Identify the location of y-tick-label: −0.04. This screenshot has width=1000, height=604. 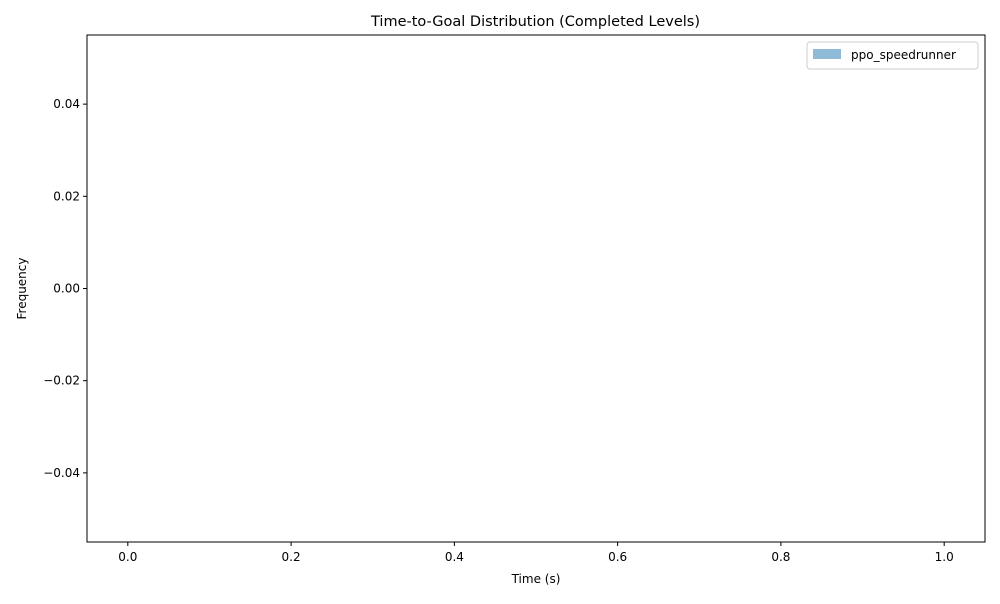
(61, 473).